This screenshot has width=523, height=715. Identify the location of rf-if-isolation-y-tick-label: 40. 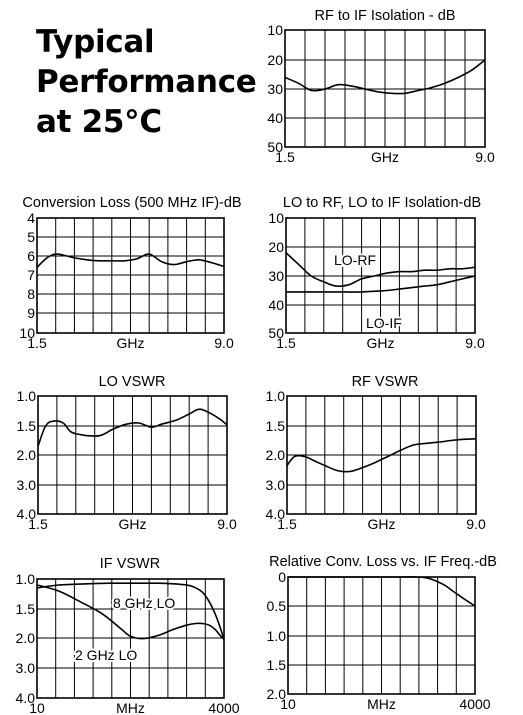
(275, 118).